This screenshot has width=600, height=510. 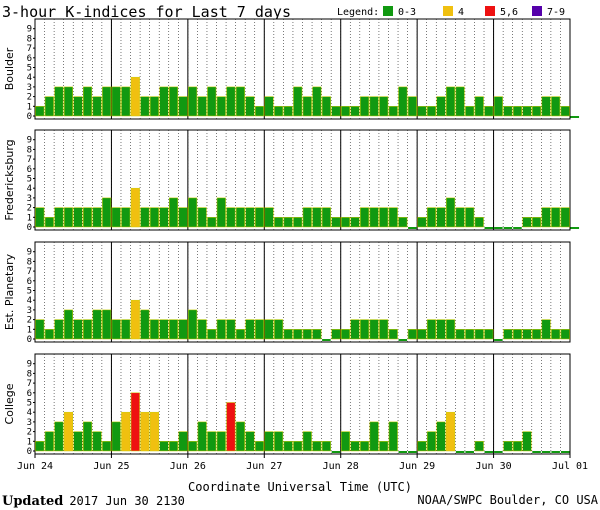 What do you see at coordinates (9, 179) in the screenshot?
I see `panel-label: Fredericksburg` at bounding box center [9, 179].